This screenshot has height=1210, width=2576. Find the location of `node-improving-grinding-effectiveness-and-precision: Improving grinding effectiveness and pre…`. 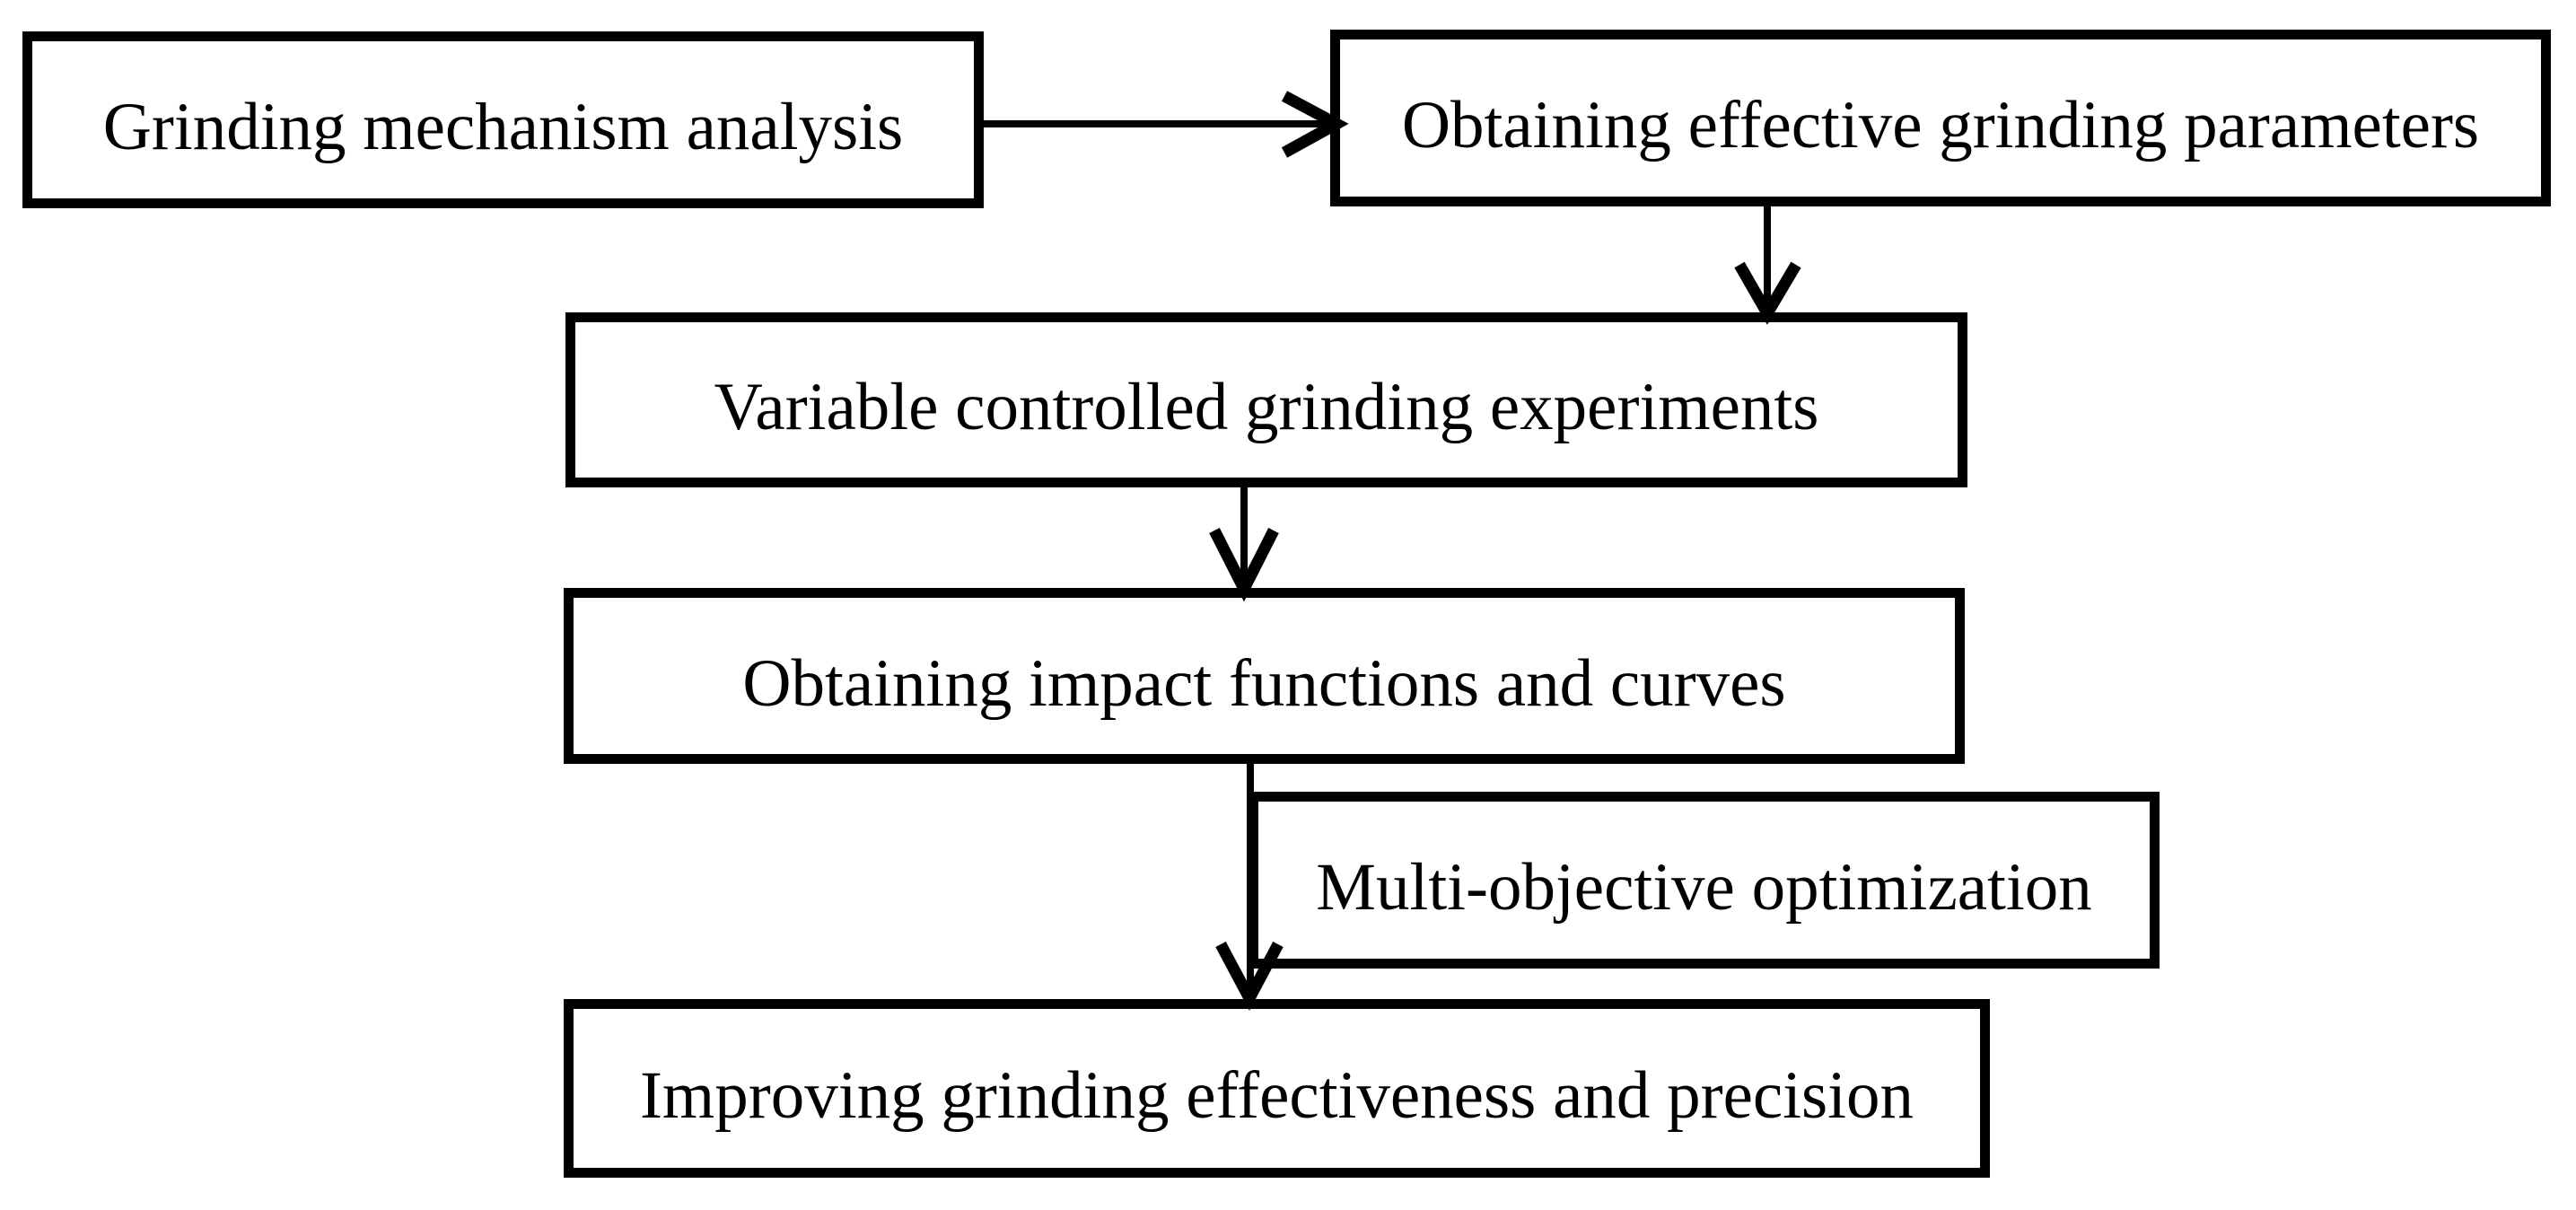

node-improving-grinding-effectiveness-and-precision: Improving grinding effectiveness and pre… is located at coordinates (1277, 1088).